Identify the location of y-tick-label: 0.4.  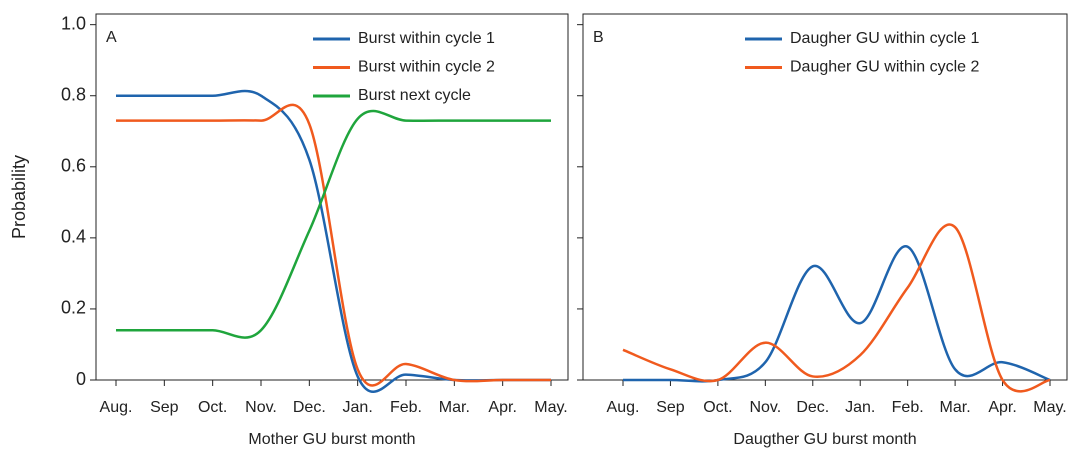
(73, 237).